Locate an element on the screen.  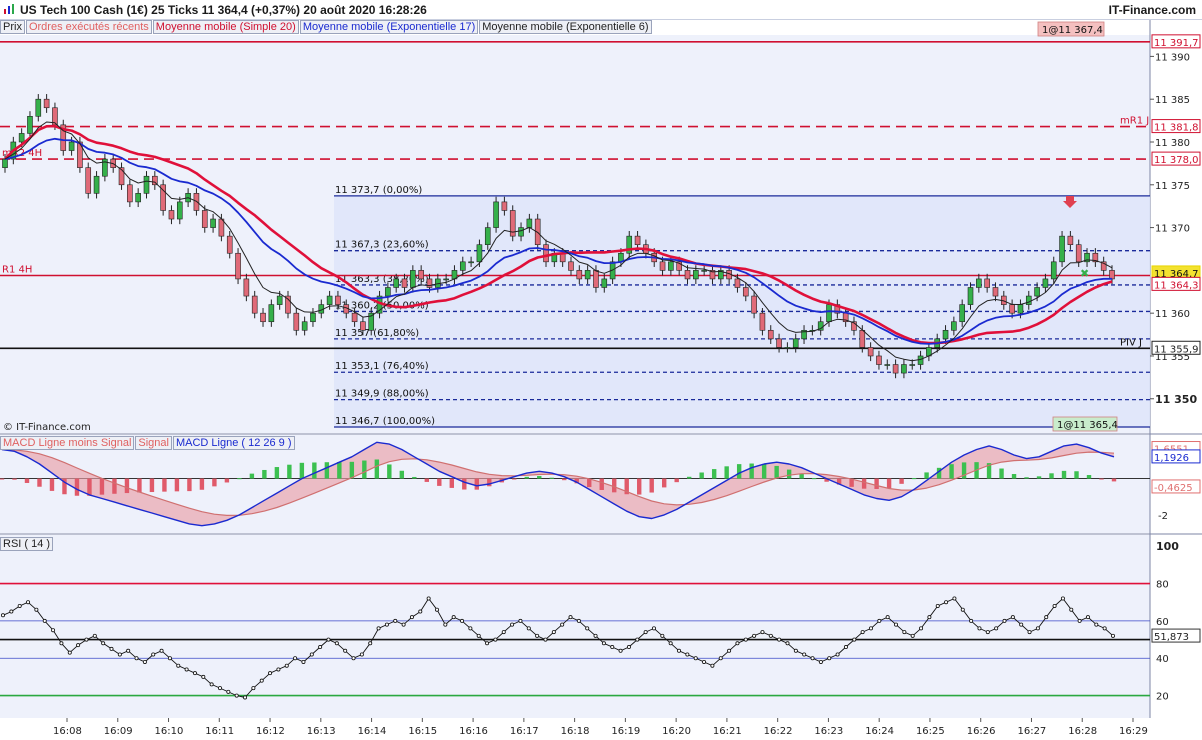
legend-item-prix: Prix is located at coordinates (12, 27).